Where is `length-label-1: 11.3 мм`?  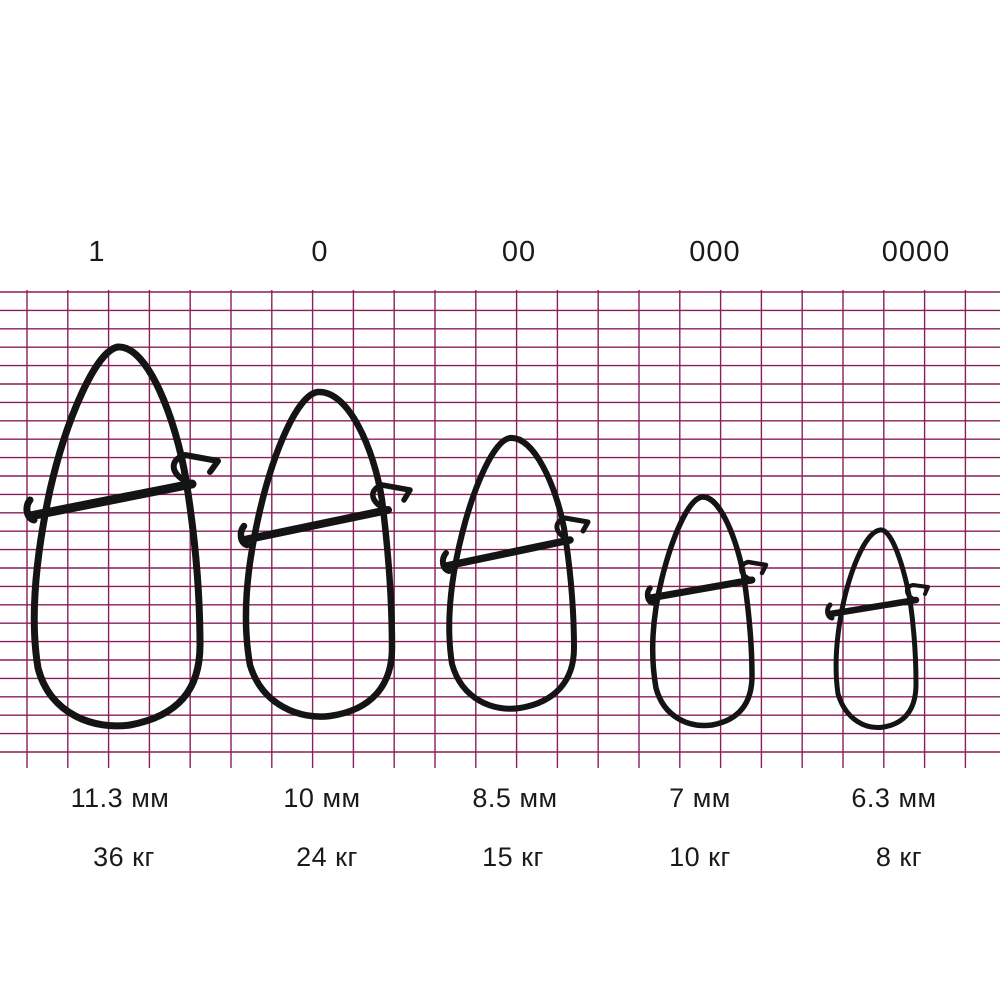
length-label-1: 11.3 мм is located at coordinates (120, 798).